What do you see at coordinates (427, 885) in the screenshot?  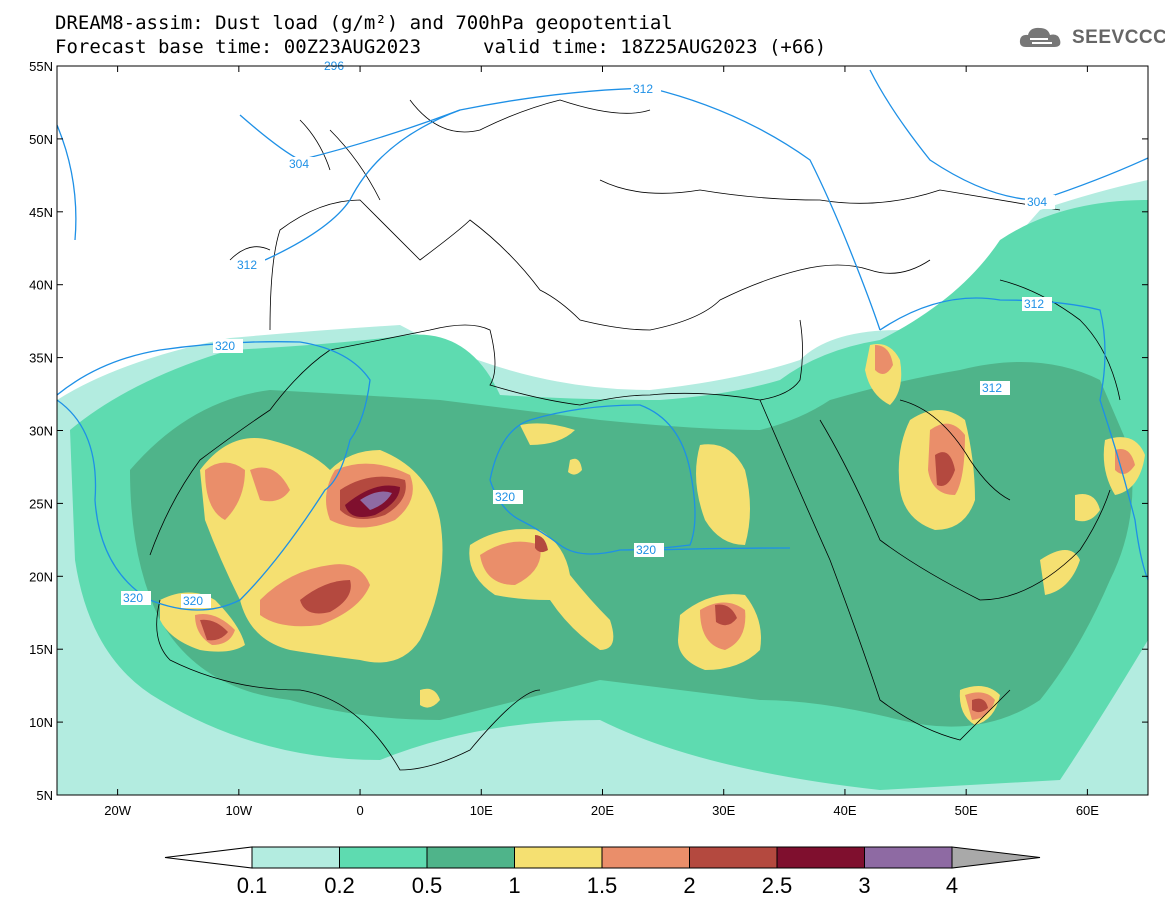 I see `colorbar-label: 0.5` at bounding box center [427, 885].